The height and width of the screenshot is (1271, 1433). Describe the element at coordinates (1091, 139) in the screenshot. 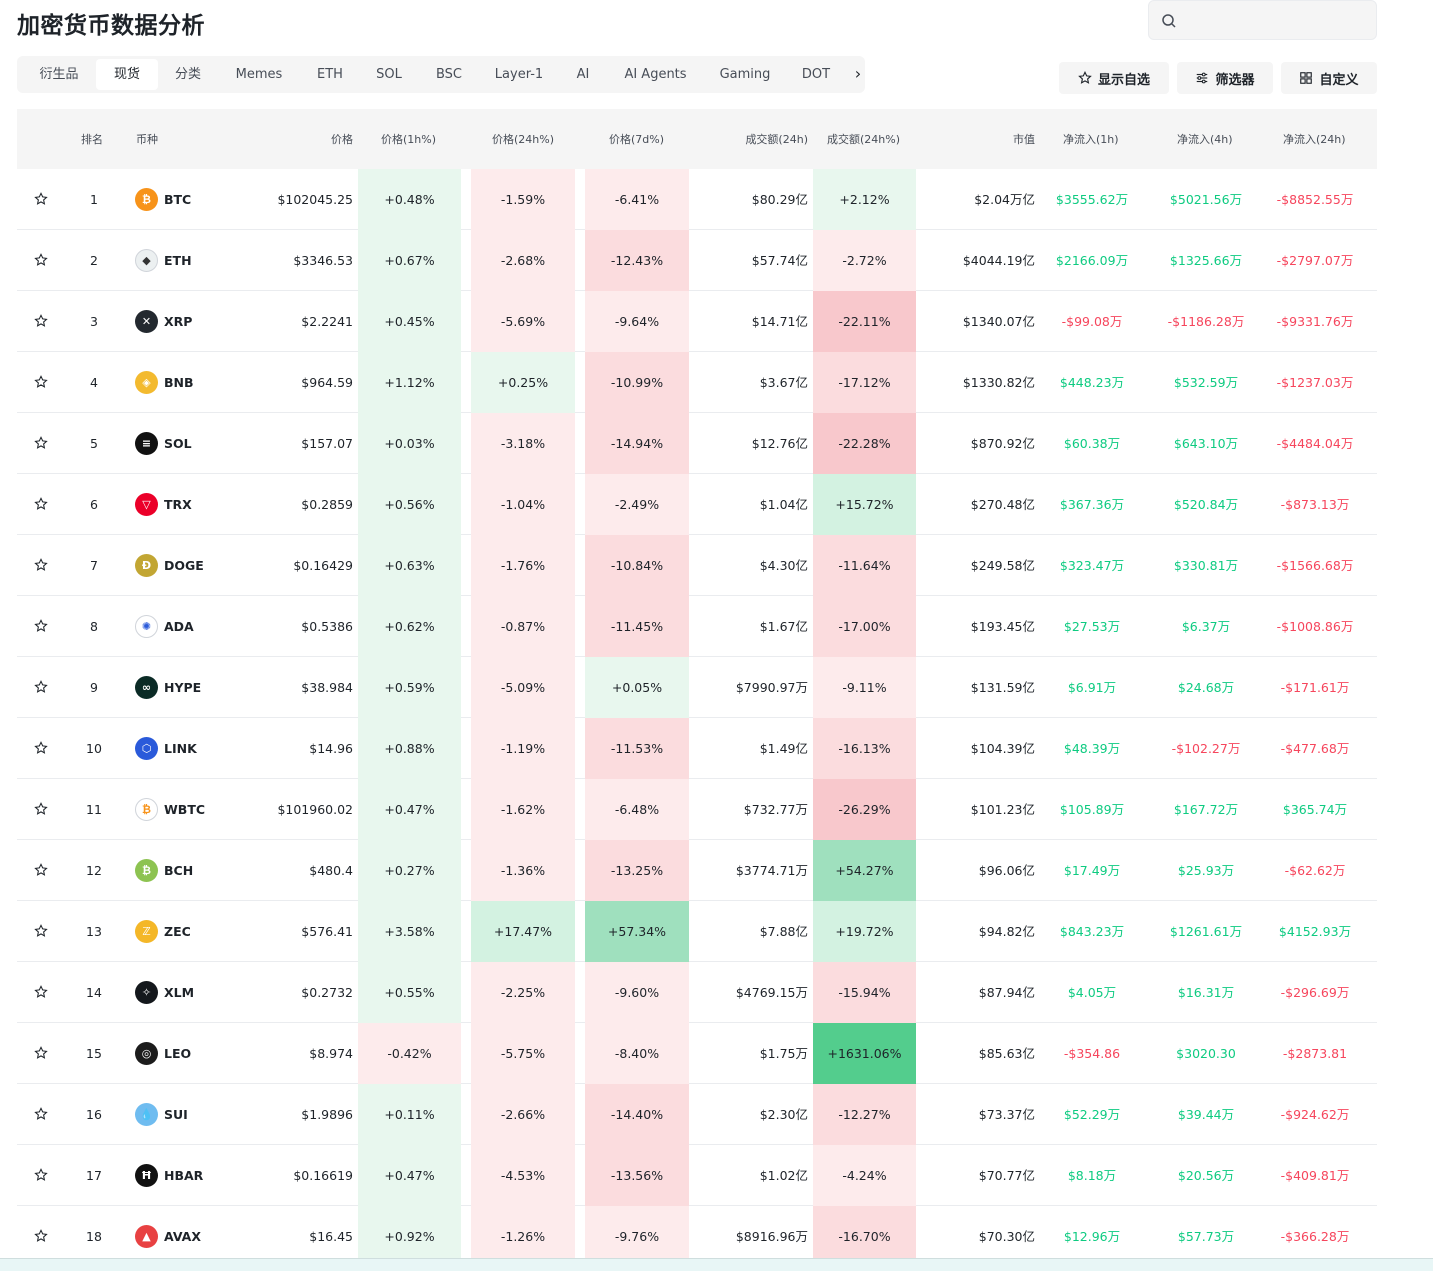

I see `col-netflow-1h: 净流入(1h)` at that location.